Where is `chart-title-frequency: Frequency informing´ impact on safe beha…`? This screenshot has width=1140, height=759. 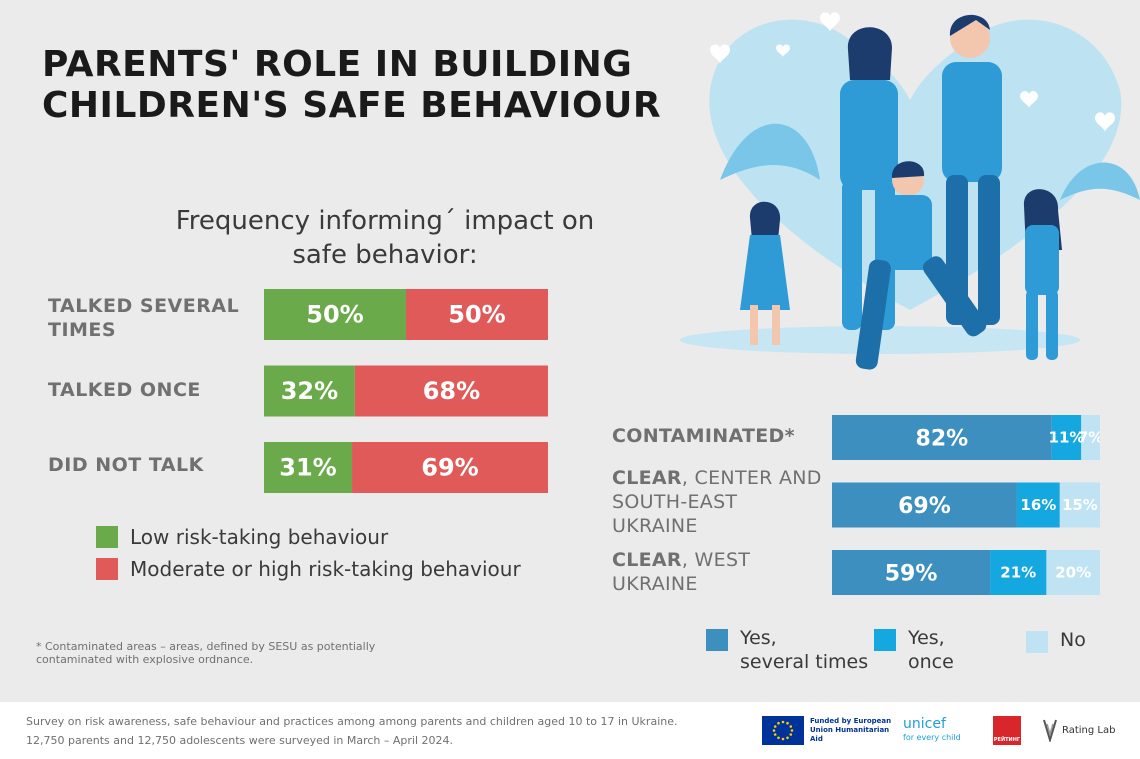
chart-title-frequency: Frequency informing´ impact on safe beha… is located at coordinates (385, 238).